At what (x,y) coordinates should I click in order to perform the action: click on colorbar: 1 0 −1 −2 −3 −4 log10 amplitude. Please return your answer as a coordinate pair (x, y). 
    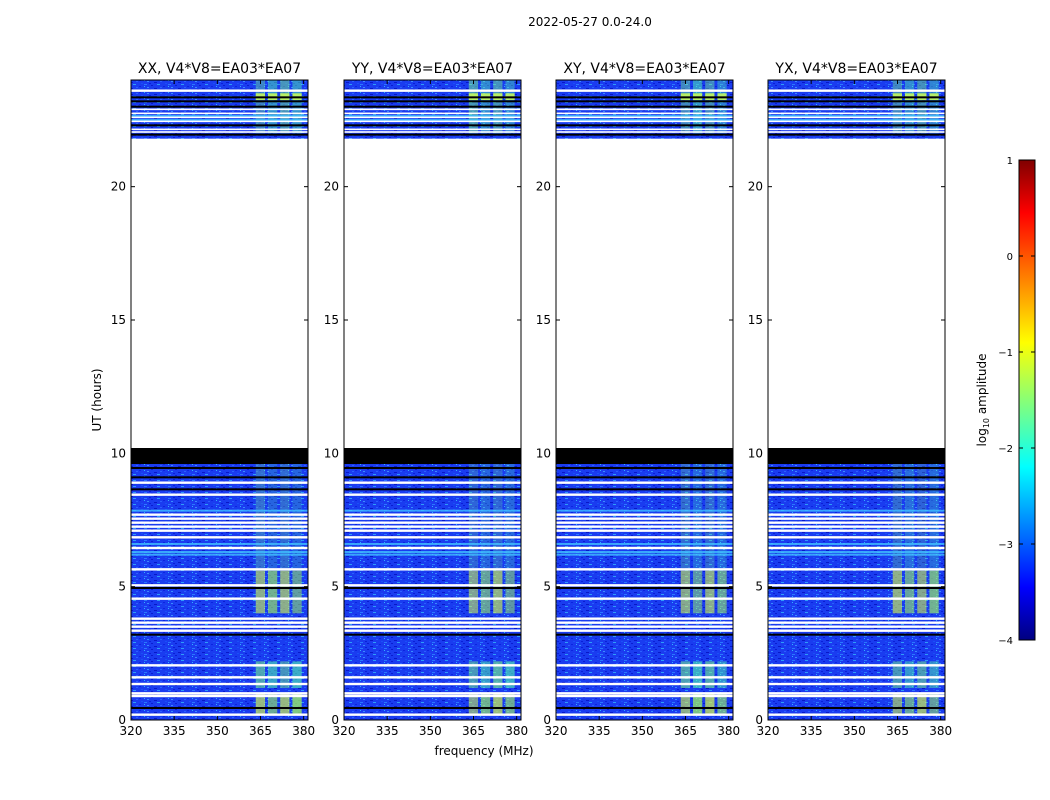
    Looking at the image, I should click on (1005, 401).